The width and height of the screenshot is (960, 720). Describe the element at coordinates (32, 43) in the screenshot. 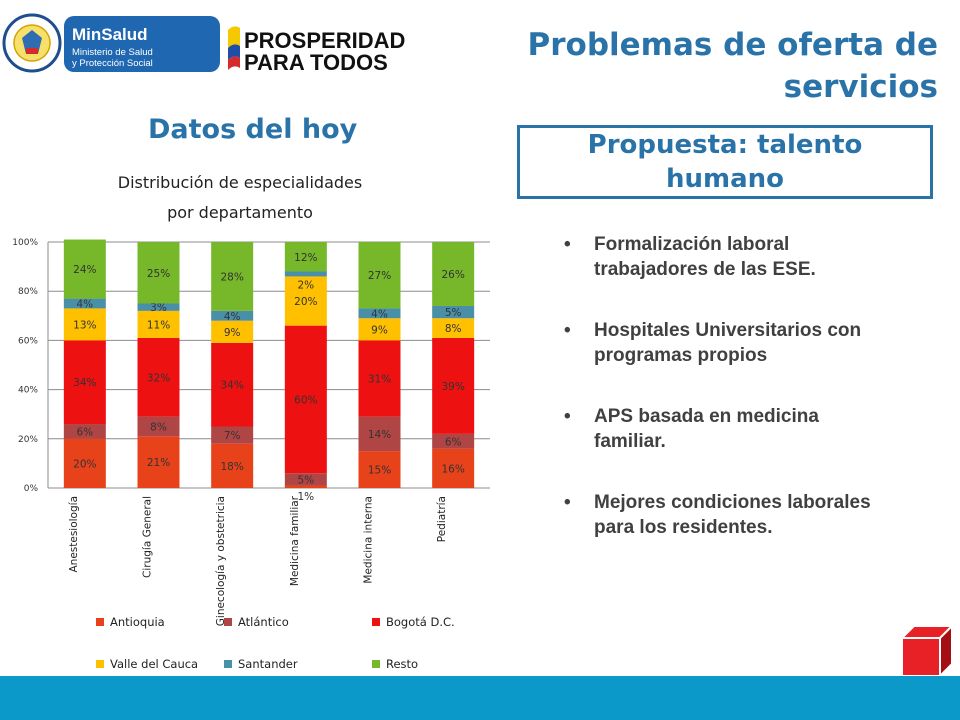

I see `colombia-seal-icon` at that location.